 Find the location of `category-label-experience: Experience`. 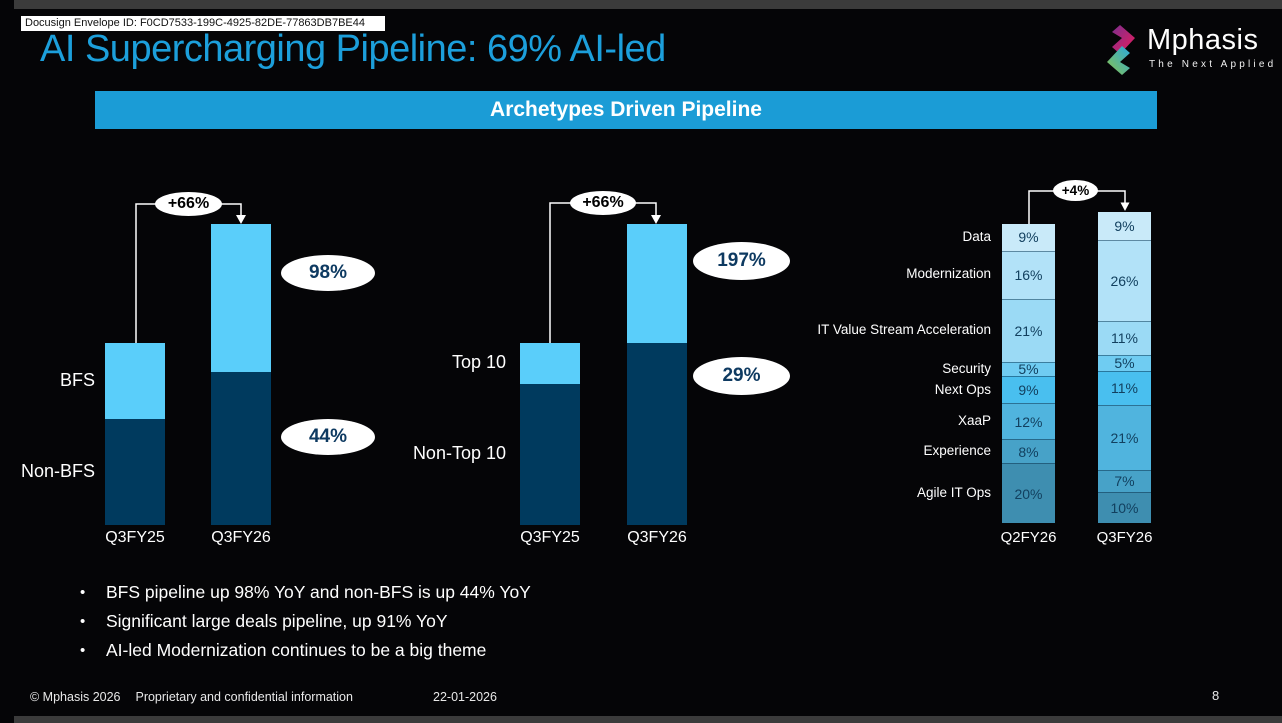

category-label-experience: Experience is located at coordinates (957, 450).